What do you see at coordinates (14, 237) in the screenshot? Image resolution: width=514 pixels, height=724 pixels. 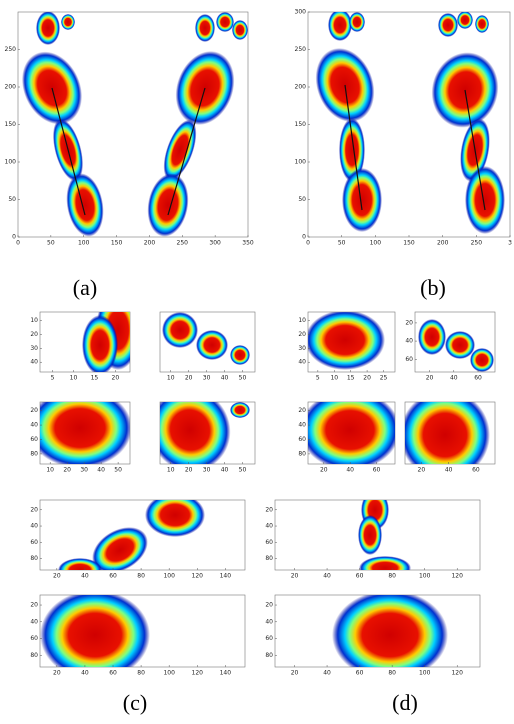 I see `y-tick-label: 0` at bounding box center [14, 237].